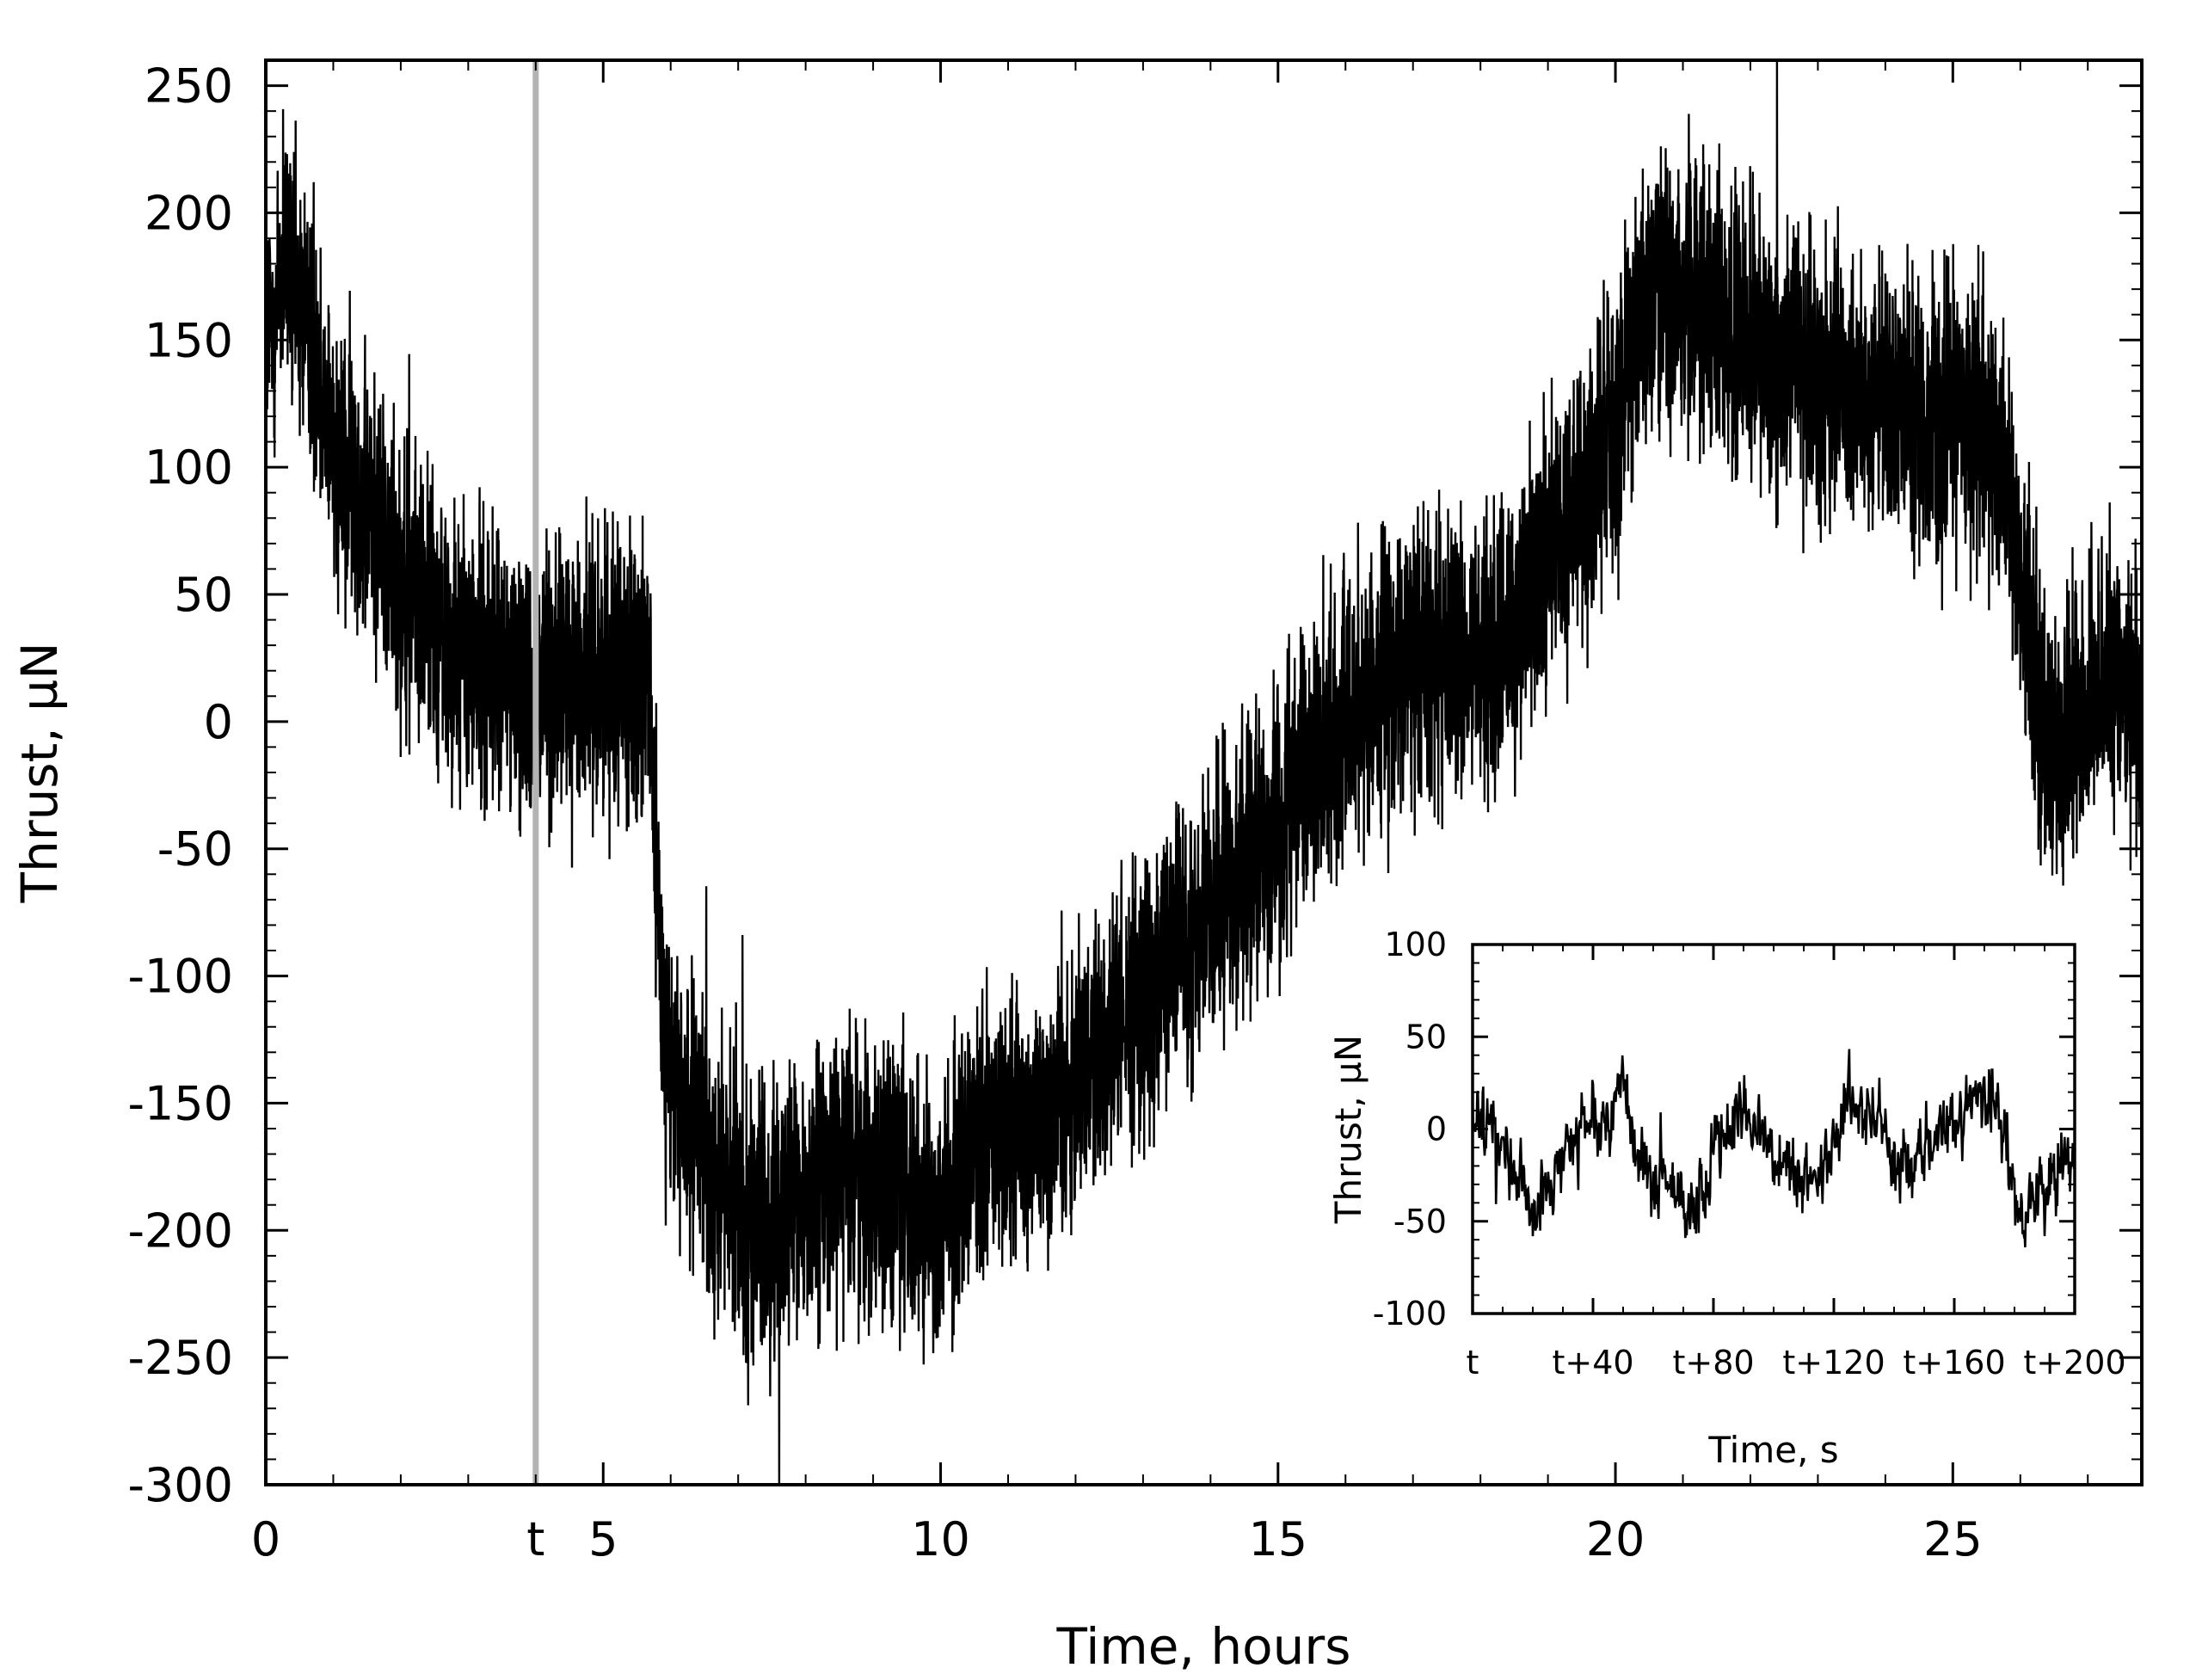 Image resolution: width=2202 pixels, height=1680 pixels. What do you see at coordinates (1426, 1036) in the screenshot?
I see `inset-y-tick-label: 50` at bounding box center [1426, 1036].